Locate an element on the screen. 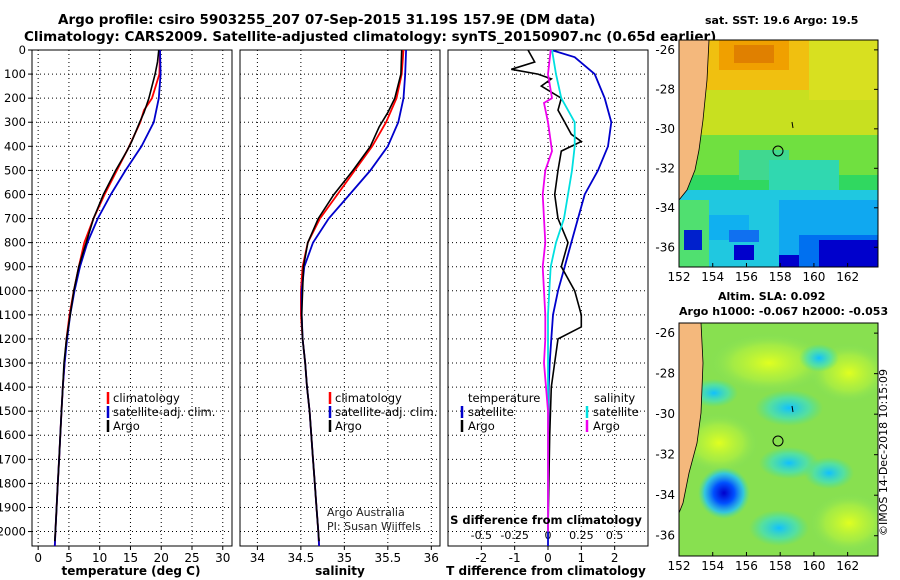 The image size is (900, 580). series-temperature-satellite is located at coordinates (580, 298).